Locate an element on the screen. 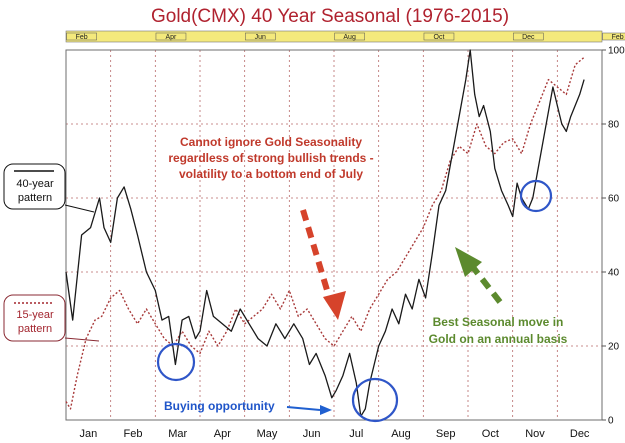 The image size is (625, 443). legend-40-year-label-2: pattern is located at coordinates (35, 198).